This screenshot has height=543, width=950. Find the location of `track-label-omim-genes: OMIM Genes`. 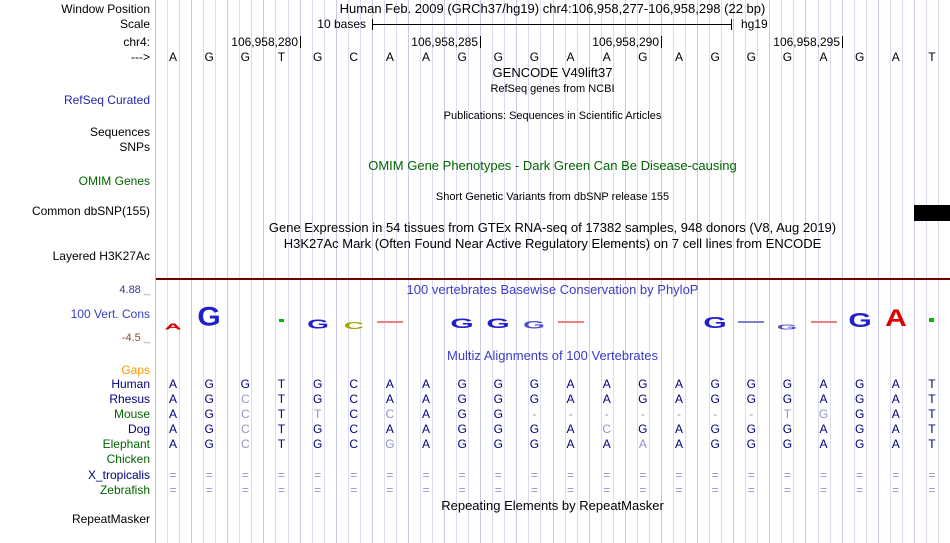

track-label-omim-genes: OMIM Genes is located at coordinates (114, 181).